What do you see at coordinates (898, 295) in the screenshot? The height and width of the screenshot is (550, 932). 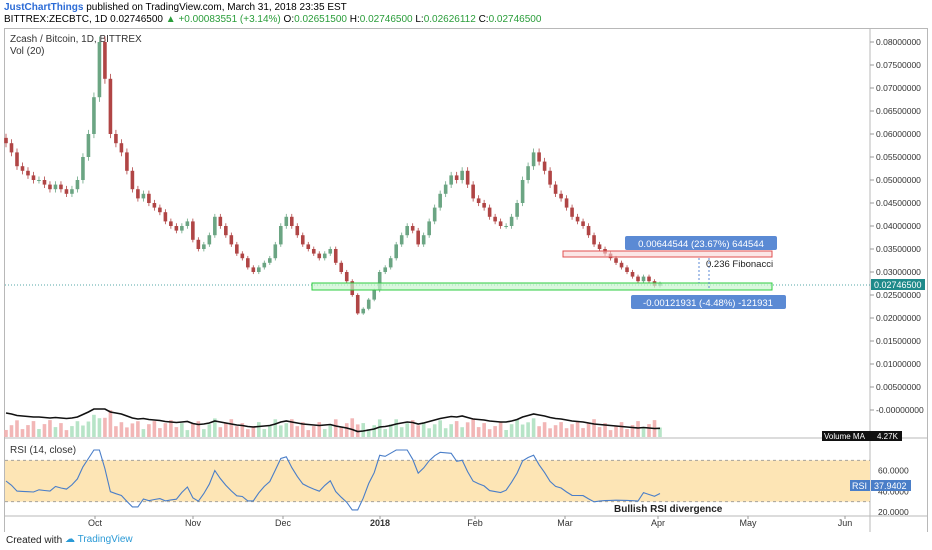 I see `price-tick-label: 0.02500000` at bounding box center [898, 295].